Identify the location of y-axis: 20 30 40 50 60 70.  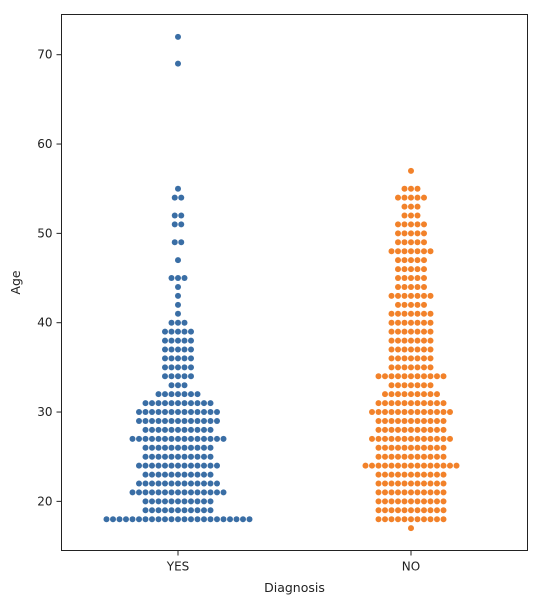
(49, 278).